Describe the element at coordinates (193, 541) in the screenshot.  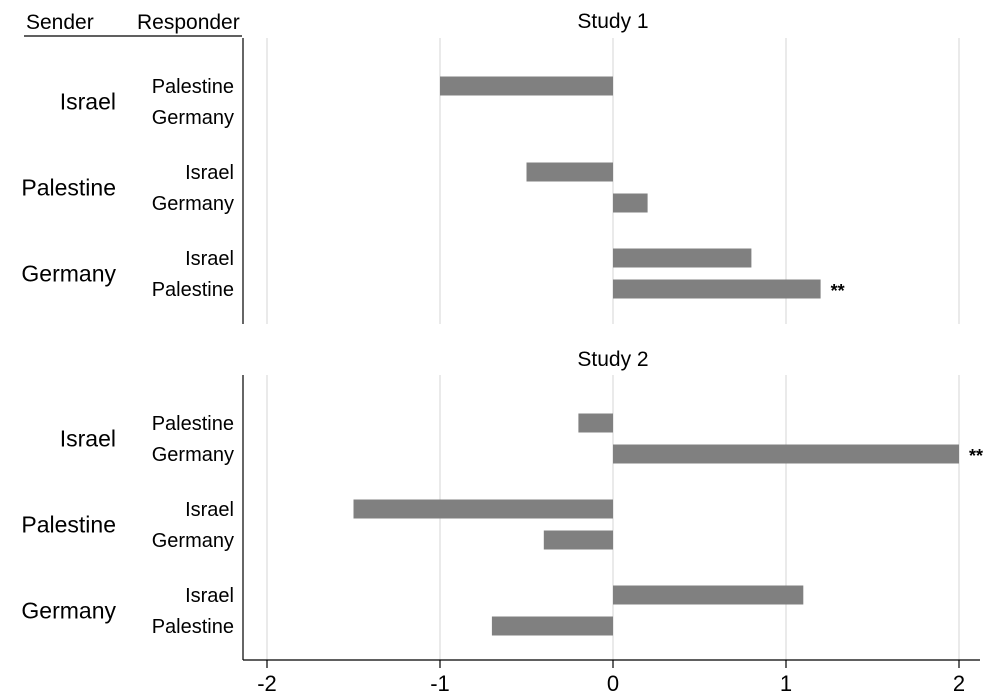
I see `study-2-responder-label-1-1: Germany` at that location.